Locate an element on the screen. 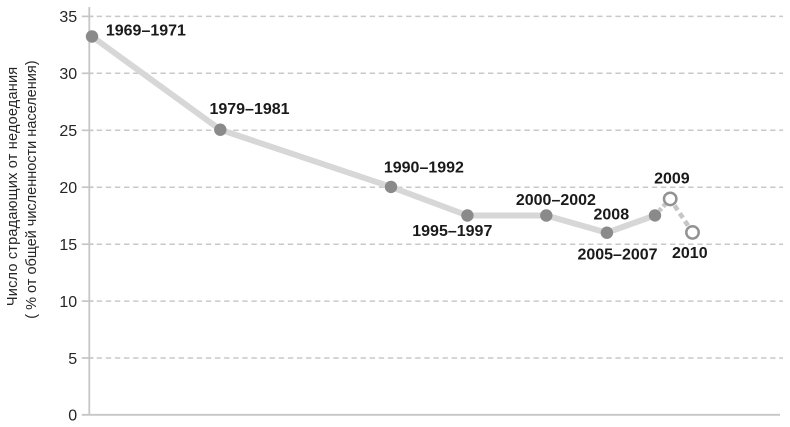 The width and height of the screenshot is (790, 427). svg-text: 2005–2007 is located at coordinates (617, 255).